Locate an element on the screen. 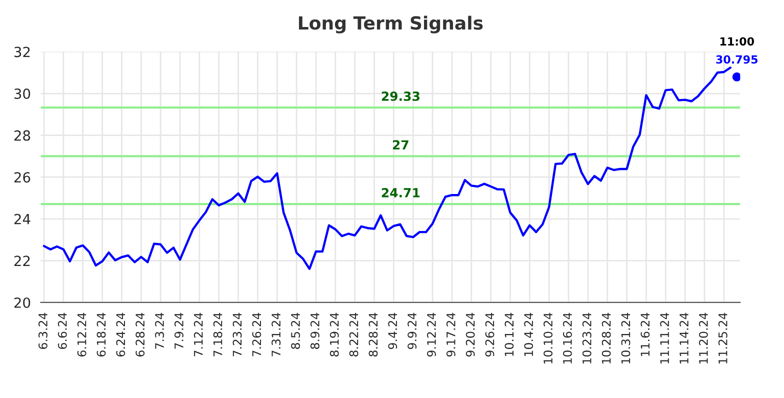 This screenshot has height=398, width=784. x-tick-label: 6.28.24 is located at coordinates (140, 334).